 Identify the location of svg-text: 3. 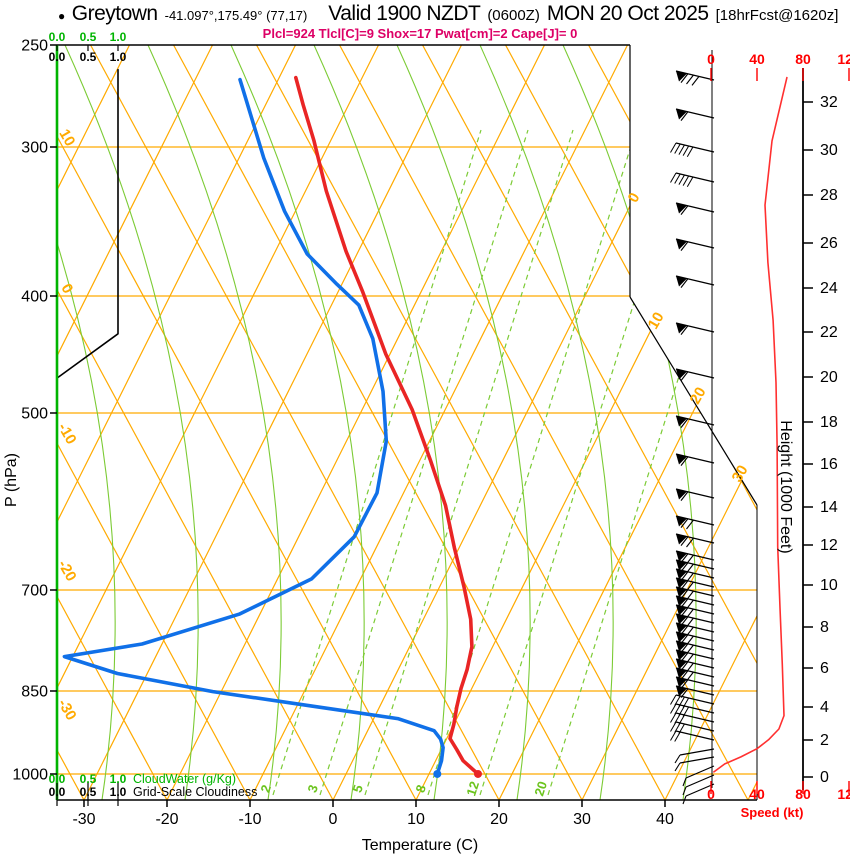
(312, 789).